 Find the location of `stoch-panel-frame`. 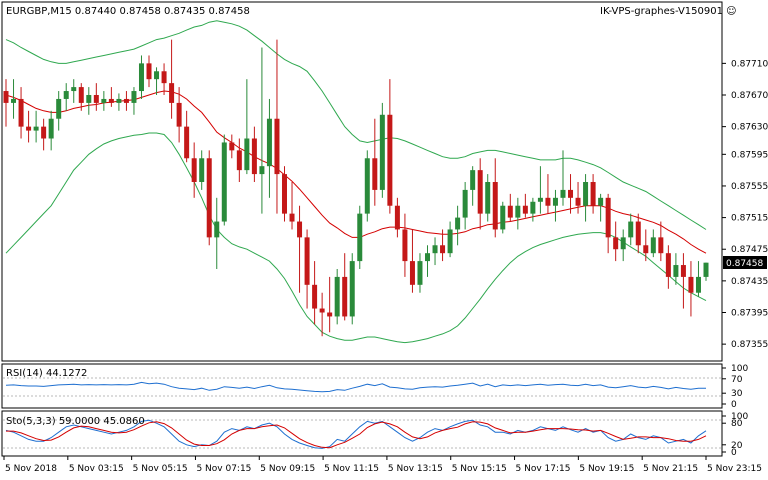

stoch-panel-frame is located at coordinates (362, 433).